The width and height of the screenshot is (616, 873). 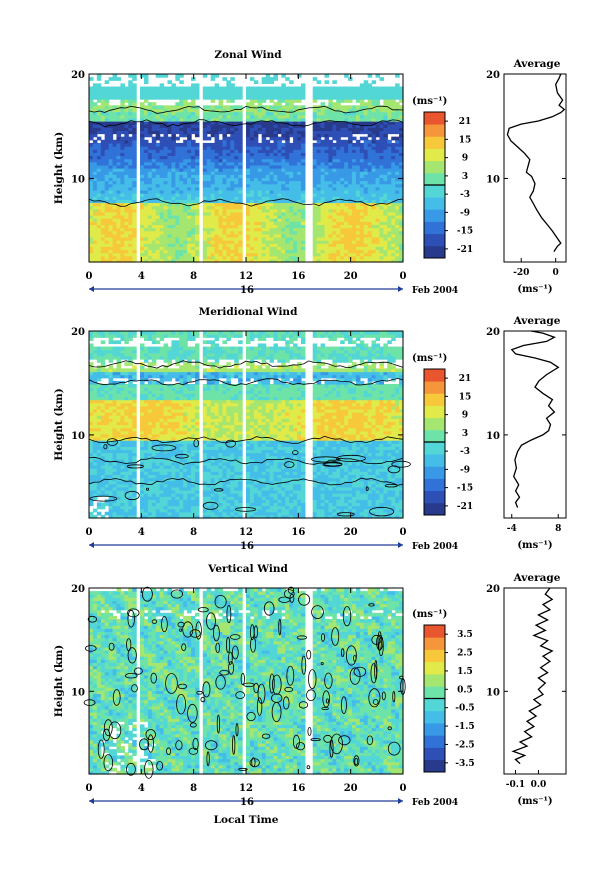 I want to click on x-tick-label: 4, so click(x=141, y=276).